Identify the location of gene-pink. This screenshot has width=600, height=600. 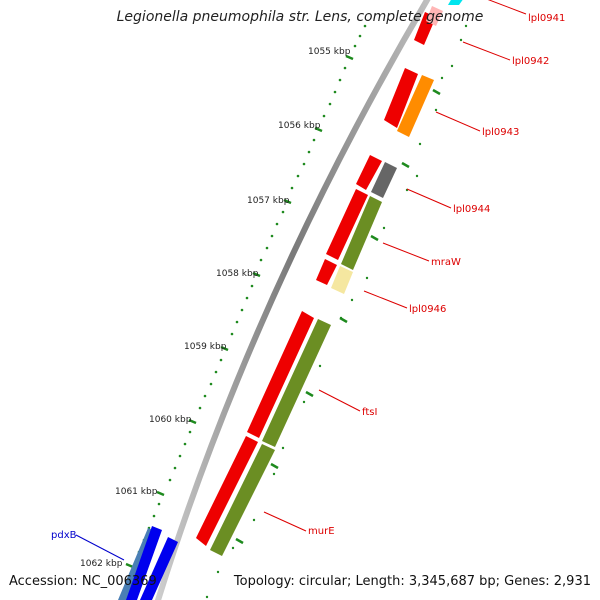
(434, 16).